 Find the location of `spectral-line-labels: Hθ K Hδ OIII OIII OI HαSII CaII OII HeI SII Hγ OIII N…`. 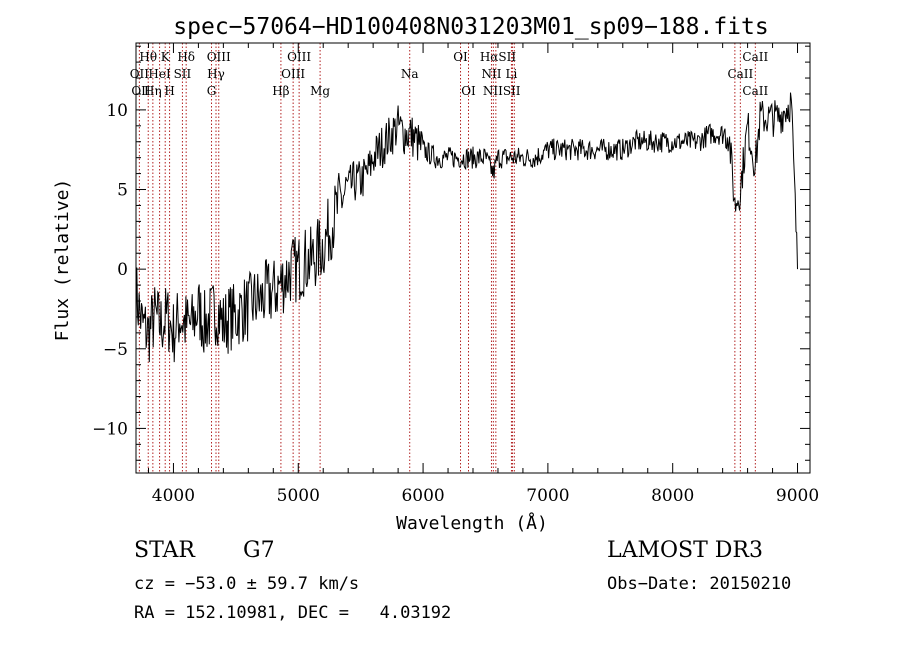

spectral-line-labels: Hθ K Hδ OIII OIII OI HαSII CaII OII HeI SII Hγ OIII N… is located at coordinates (449, 74).